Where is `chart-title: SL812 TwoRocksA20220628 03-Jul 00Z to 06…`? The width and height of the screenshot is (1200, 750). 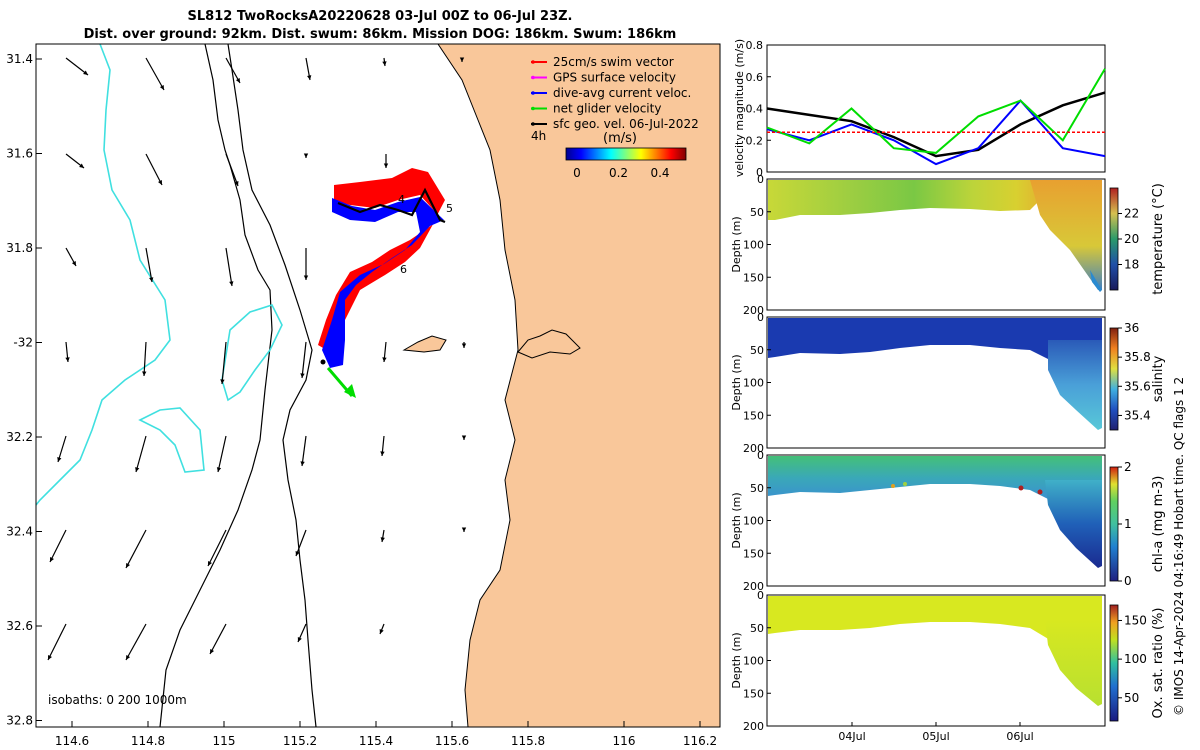
chart-title: SL812 TwoRocksA20220628 03-Jul 00Z to 06… is located at coordinates (380, 16).